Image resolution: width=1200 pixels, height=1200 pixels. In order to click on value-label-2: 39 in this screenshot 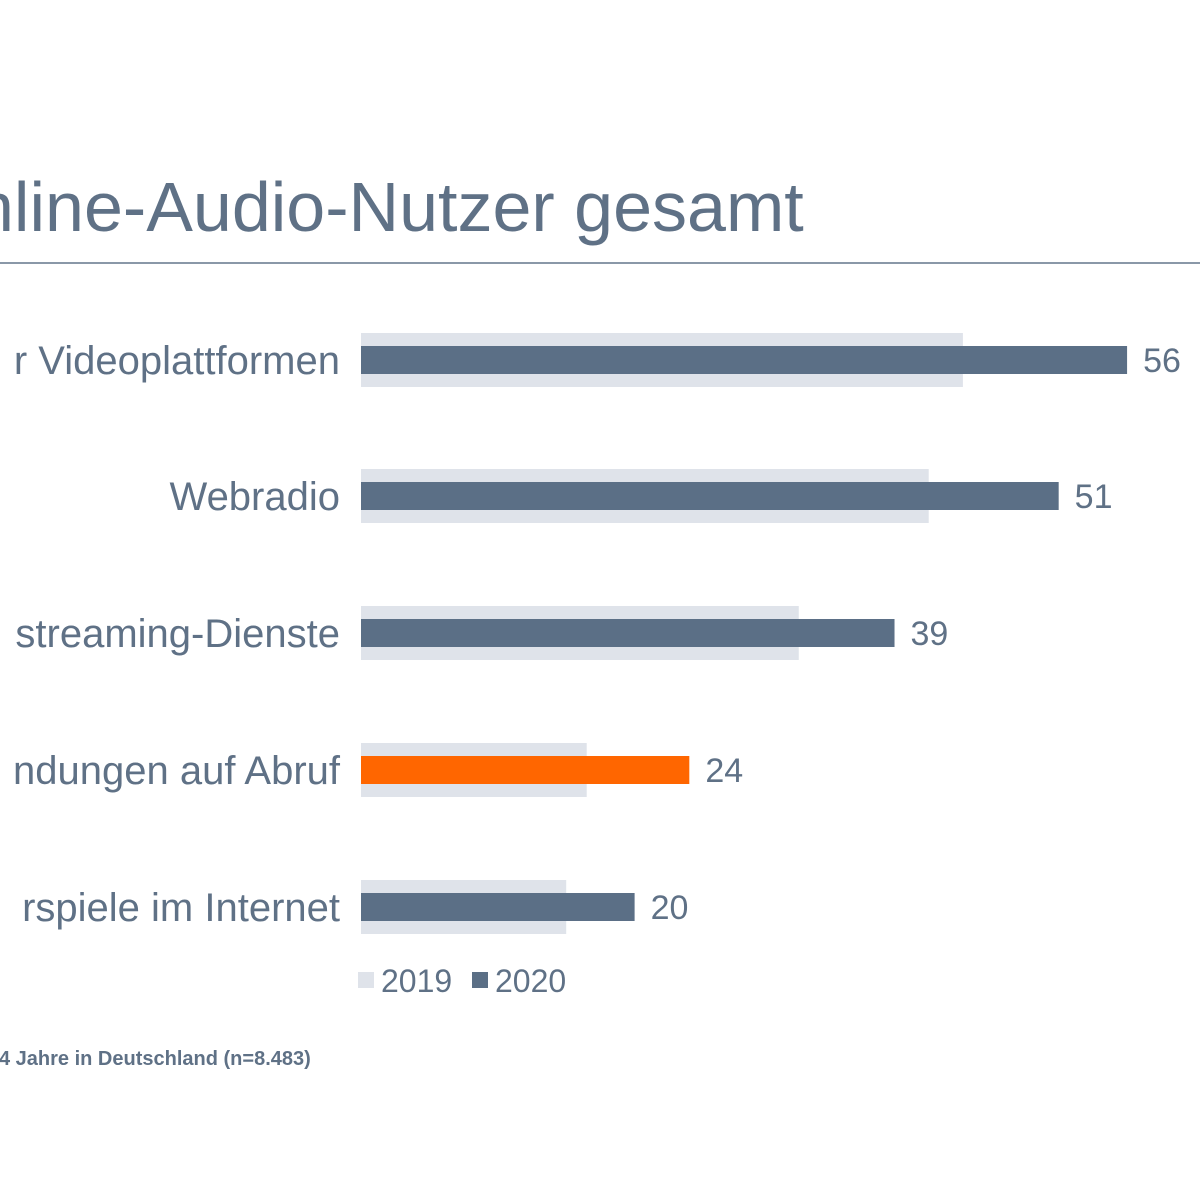, I will do `click(930, 634)`.